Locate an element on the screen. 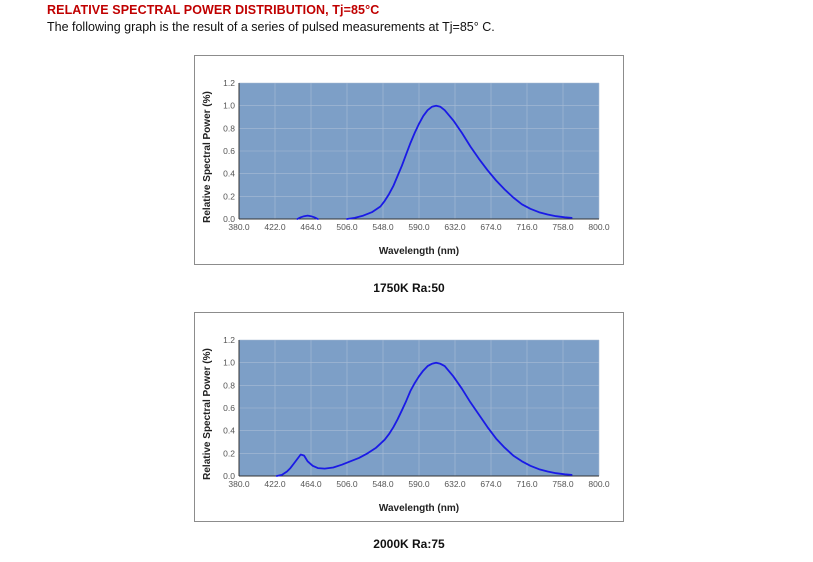  chart-2000k-caption: 2000K Ra:75 is located at coordinates (409, 544).